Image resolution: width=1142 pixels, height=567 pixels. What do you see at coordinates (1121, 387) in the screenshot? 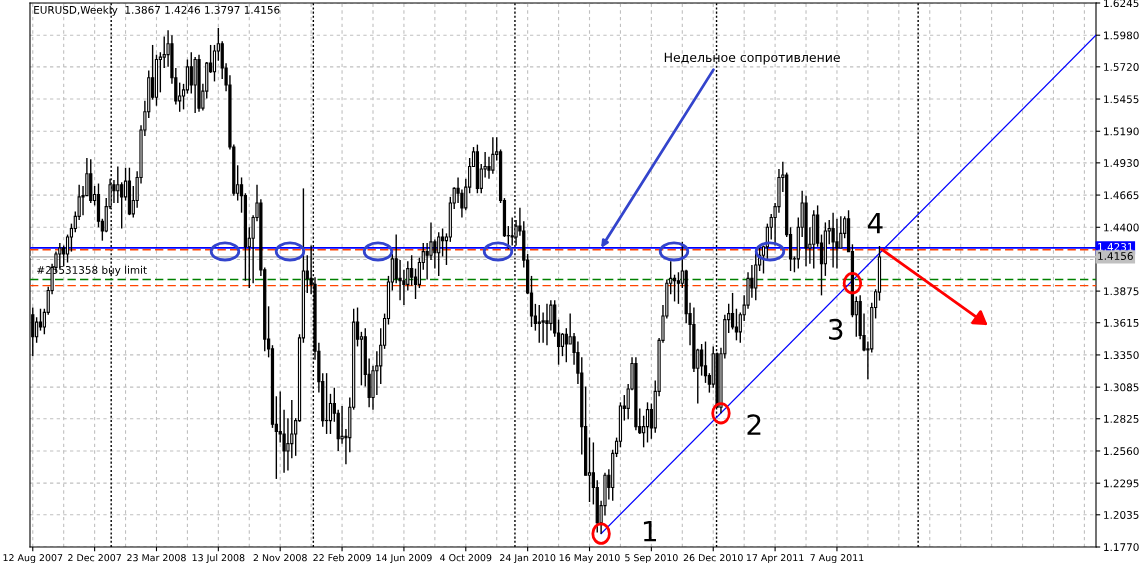
I see `y-tick-label: 1.3085` at bounding box center [1121, 387].